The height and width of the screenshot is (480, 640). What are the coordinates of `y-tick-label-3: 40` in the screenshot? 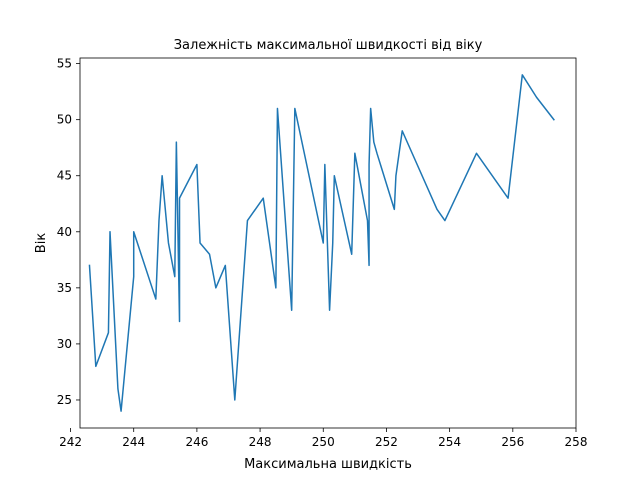 It's located at (64, 232).